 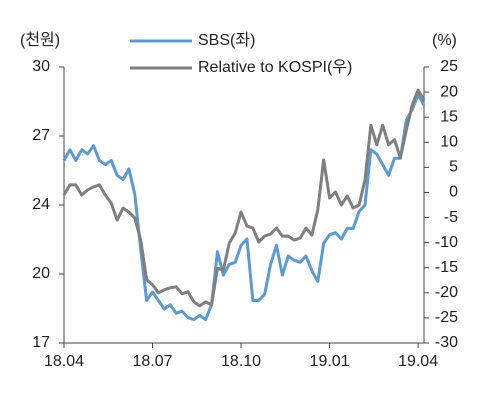 What do you see at coordinates (153, 361) in the screenshot?
I see `x-tick-label: 18.07` at bounding box center [153, 361].